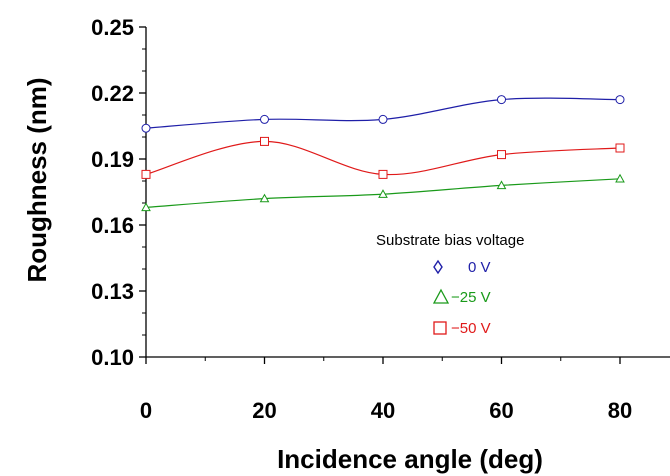 Image resolution: width=670 pixels, height=476 pixels. I want to click on y-tick-label: 0.16, so click(112, 225).